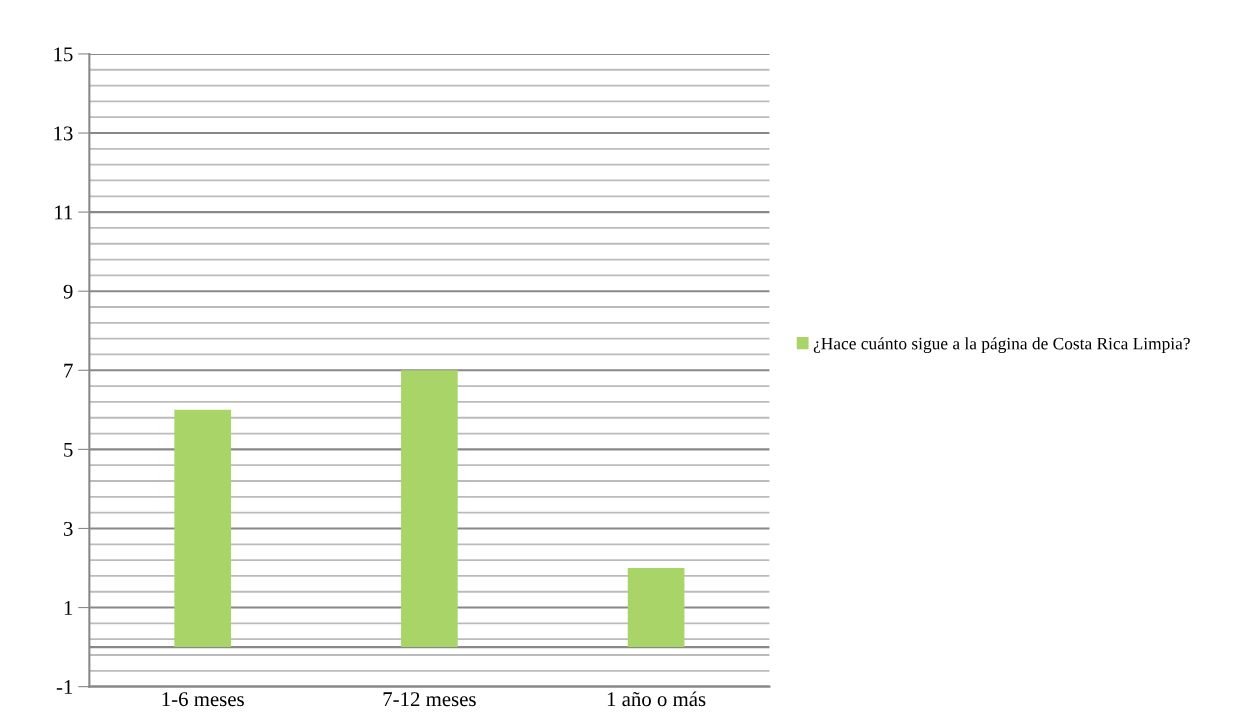 The width and height of the screenshot is (1241, 719). Describe the element at coordinates (68, 291) in the screenshot. I see `y-tick-label: 9` at that location.